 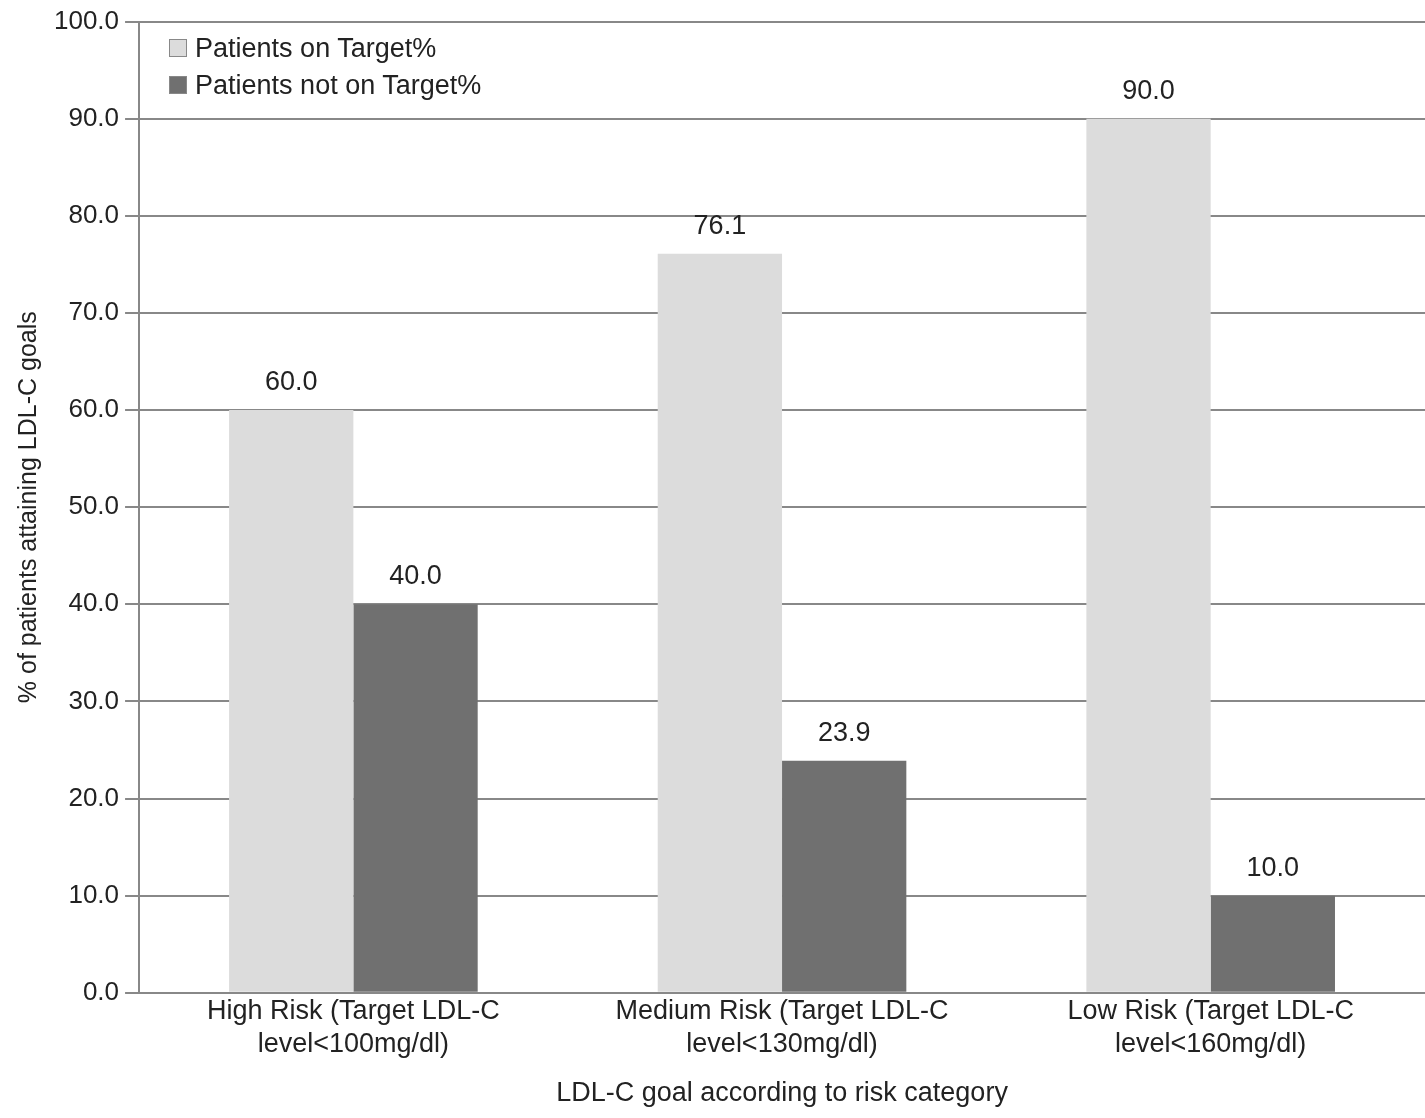 I want to click on y-tick-label: 40.0, so click(x=94, y=602).